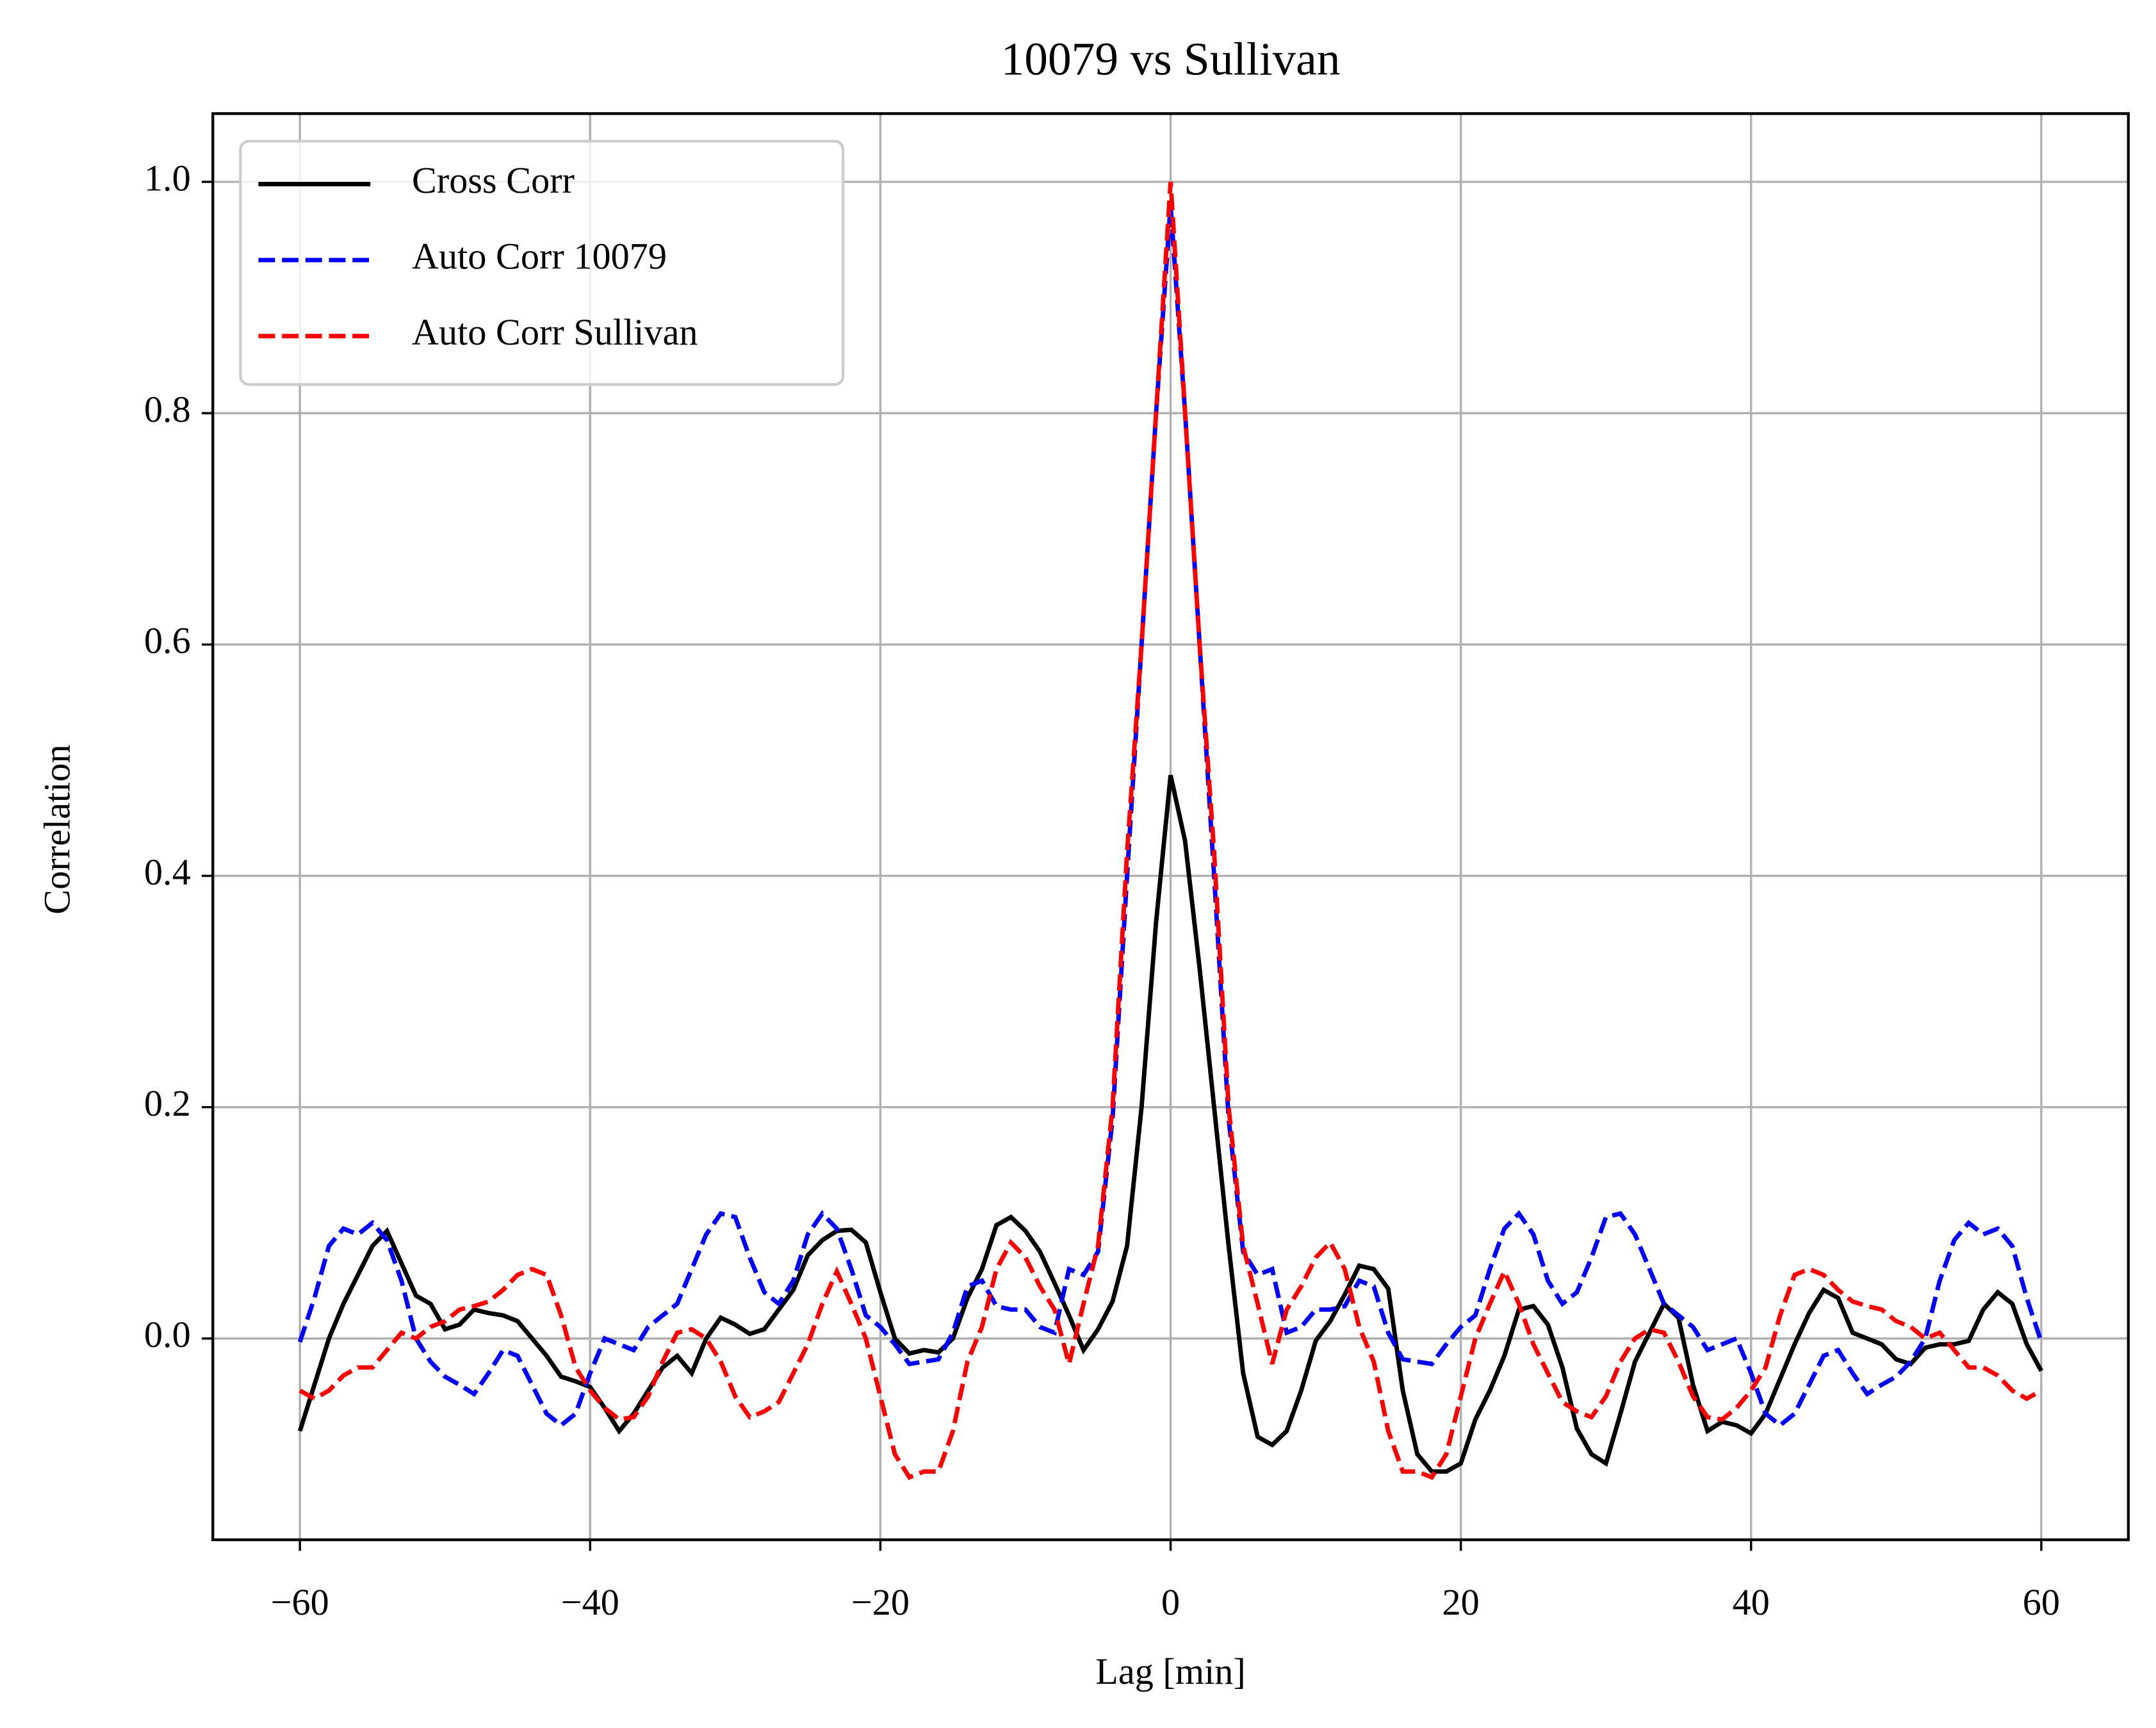  What do you see at coordinates (555, 332) in the screenshot?
I see `legend-label: Auto Corr Sullivan` at bounding box center [555, 332].